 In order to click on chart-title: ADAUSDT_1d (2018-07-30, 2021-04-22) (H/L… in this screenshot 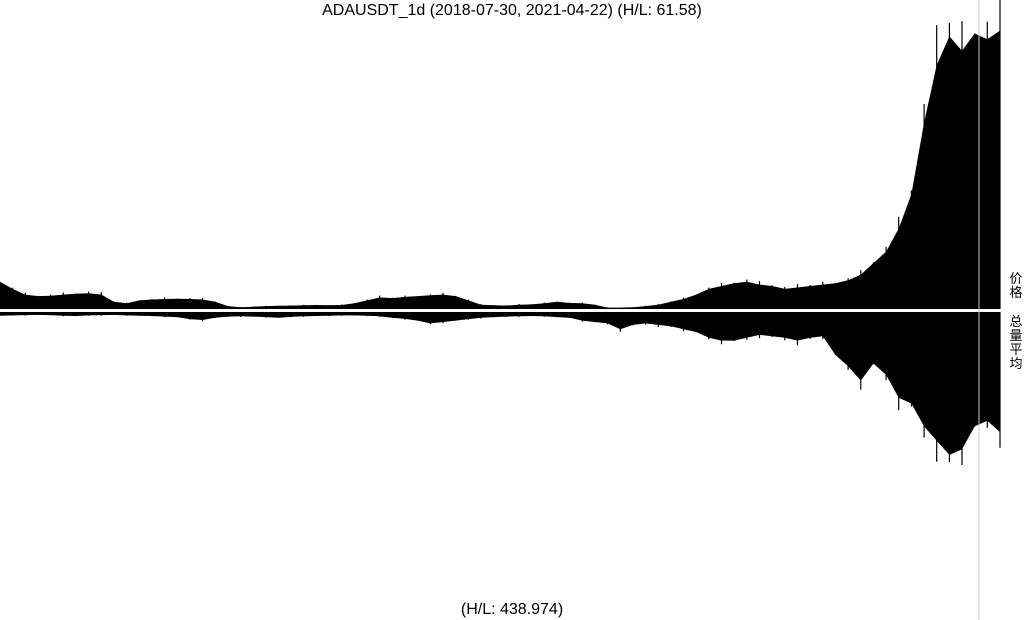, I will do `click(512, 10)`.